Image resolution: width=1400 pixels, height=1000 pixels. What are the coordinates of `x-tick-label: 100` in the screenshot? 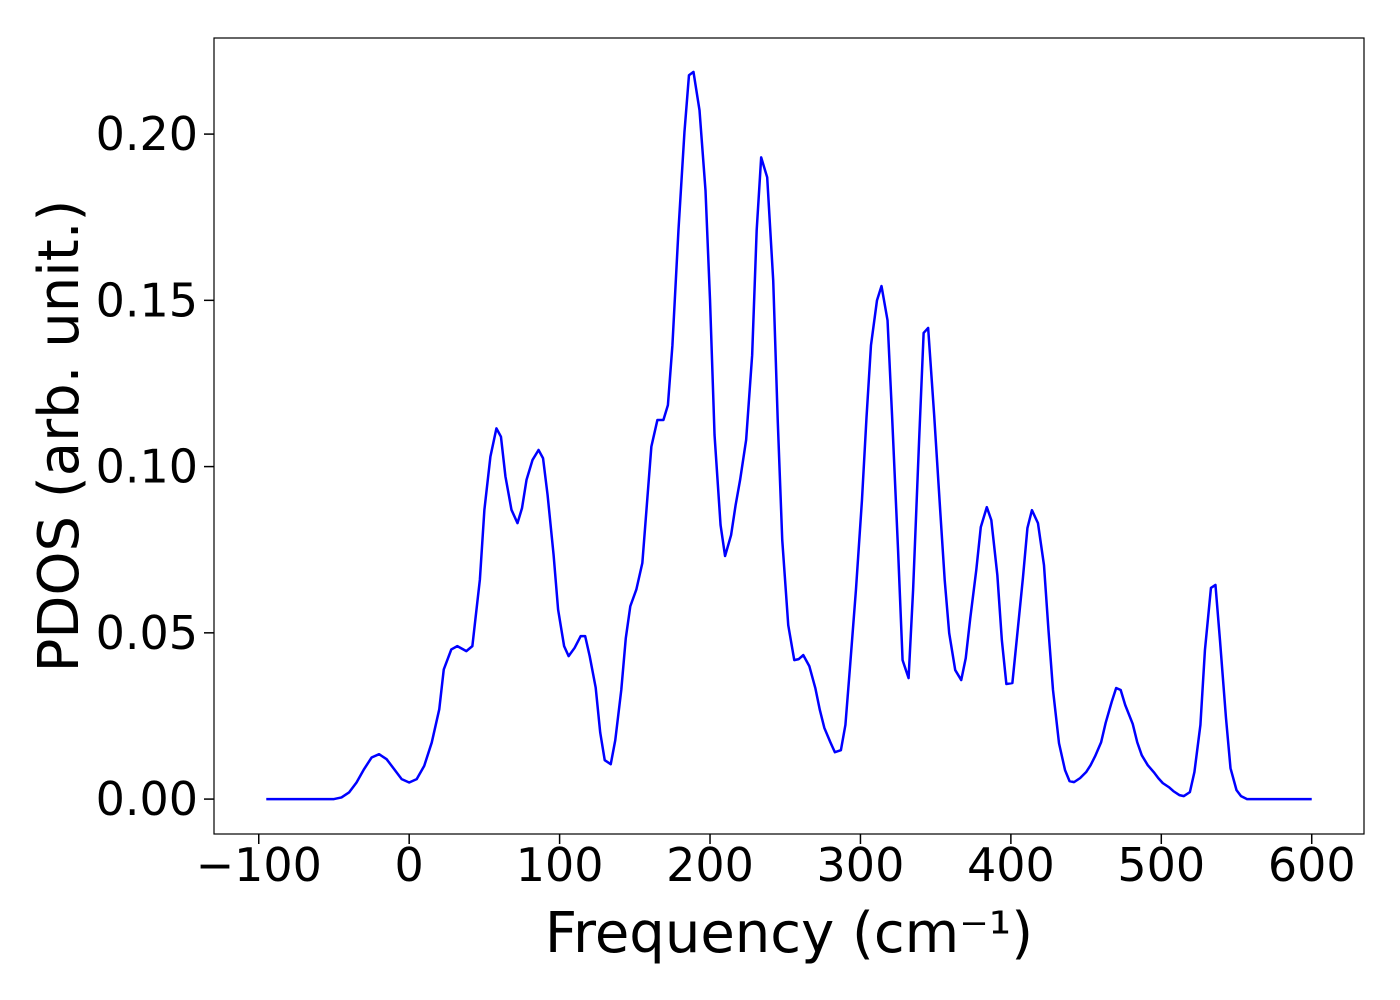 It's located at (560, 865).